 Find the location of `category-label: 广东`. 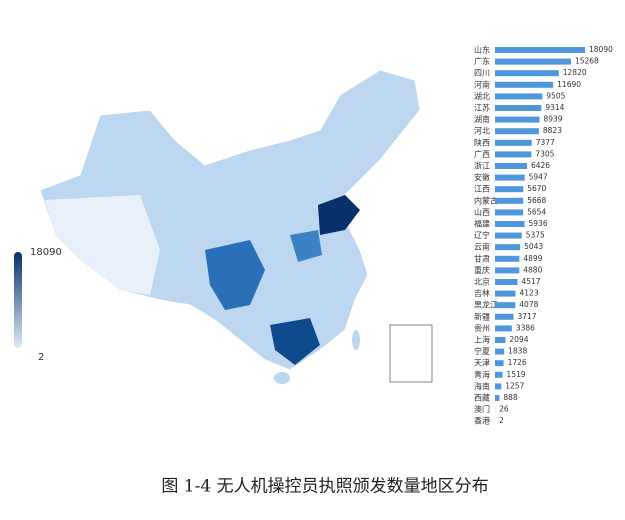

category-label: 广东 is located at coordinates (482, 61).